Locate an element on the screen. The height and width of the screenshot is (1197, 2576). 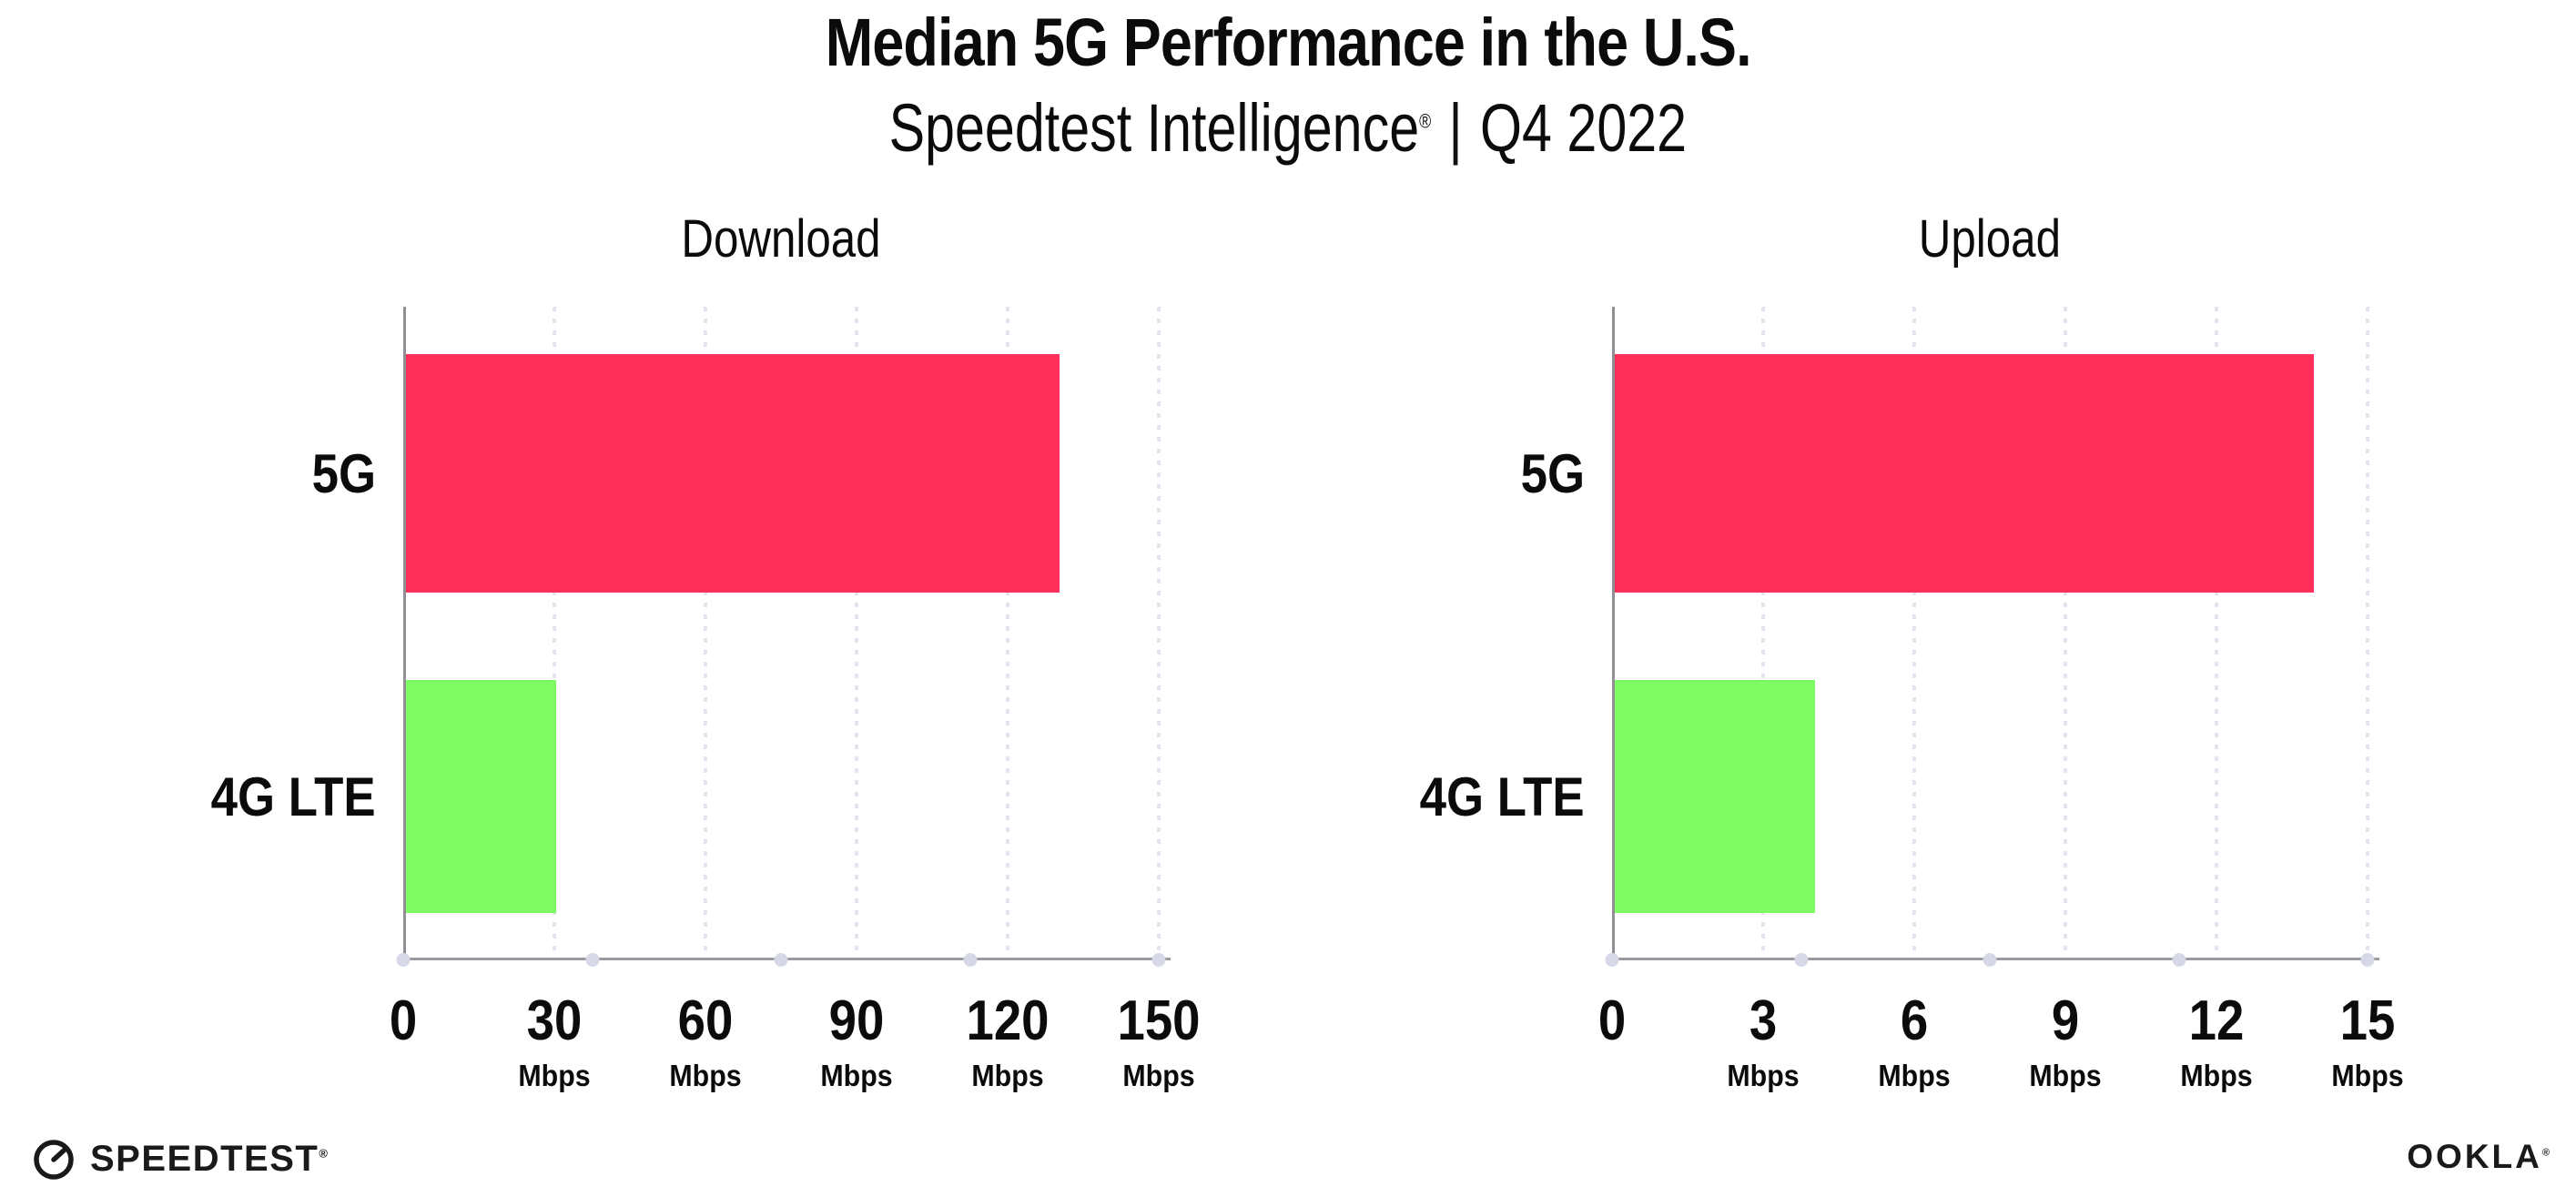
speedtest-logo: SPEEDTEST® is located at coordinates (180, 1159).